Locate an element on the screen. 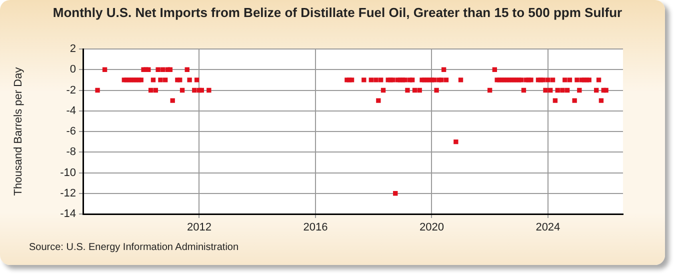 This screenshot has height=275, width=675. source-note: Source: U.S. Energy Information Administration is located at coordinates (134, 247).